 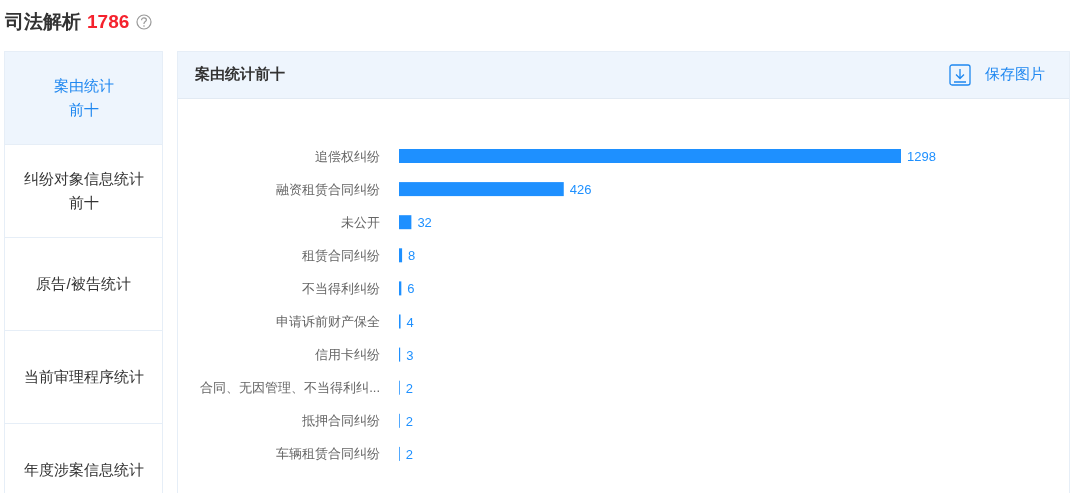 I want to click on text: 原告/被告统计, so click(x=83, y=284).